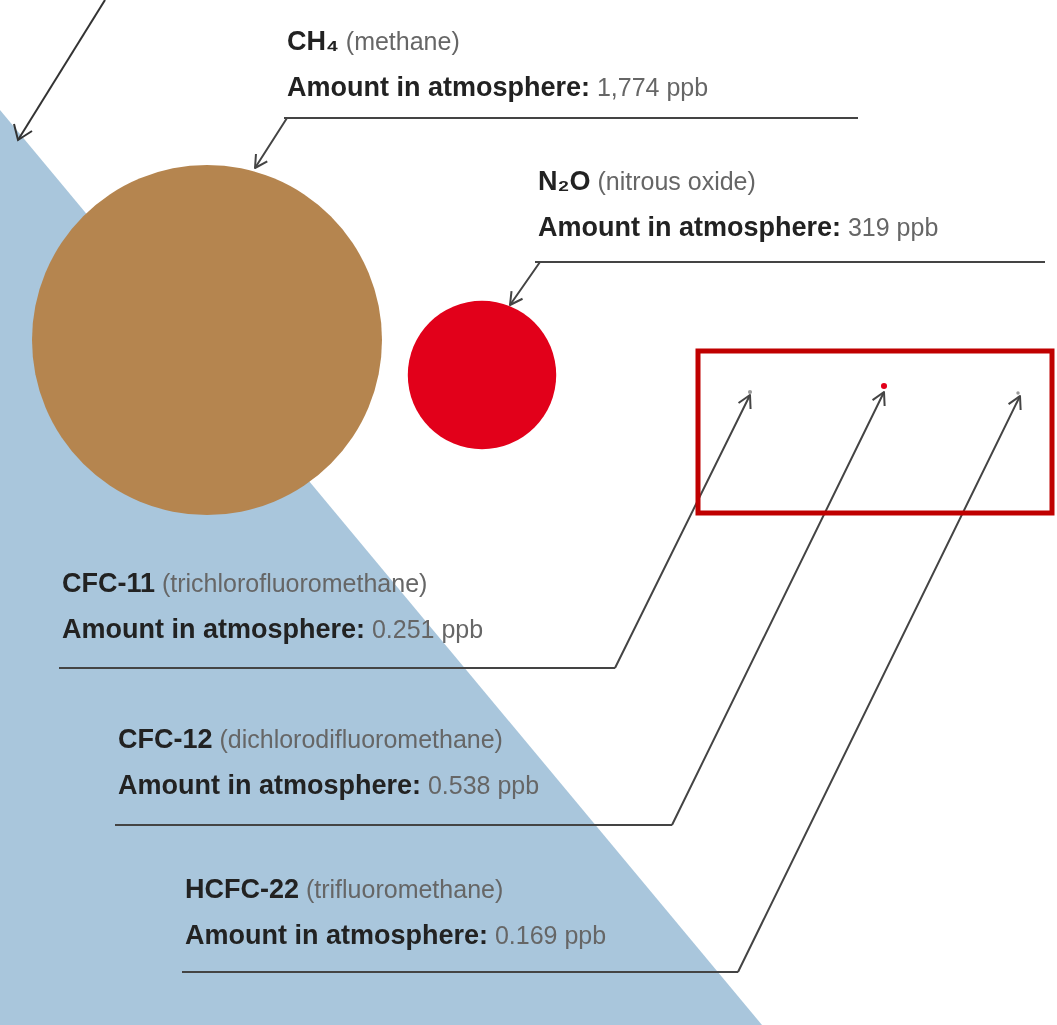 The height and width of the screenshot is (1025, 1057). Describe the element at coordinates (273, 629) in the screenshot. I see `data-label: Amount in atmosphere: 0.251 ppb` at that location.